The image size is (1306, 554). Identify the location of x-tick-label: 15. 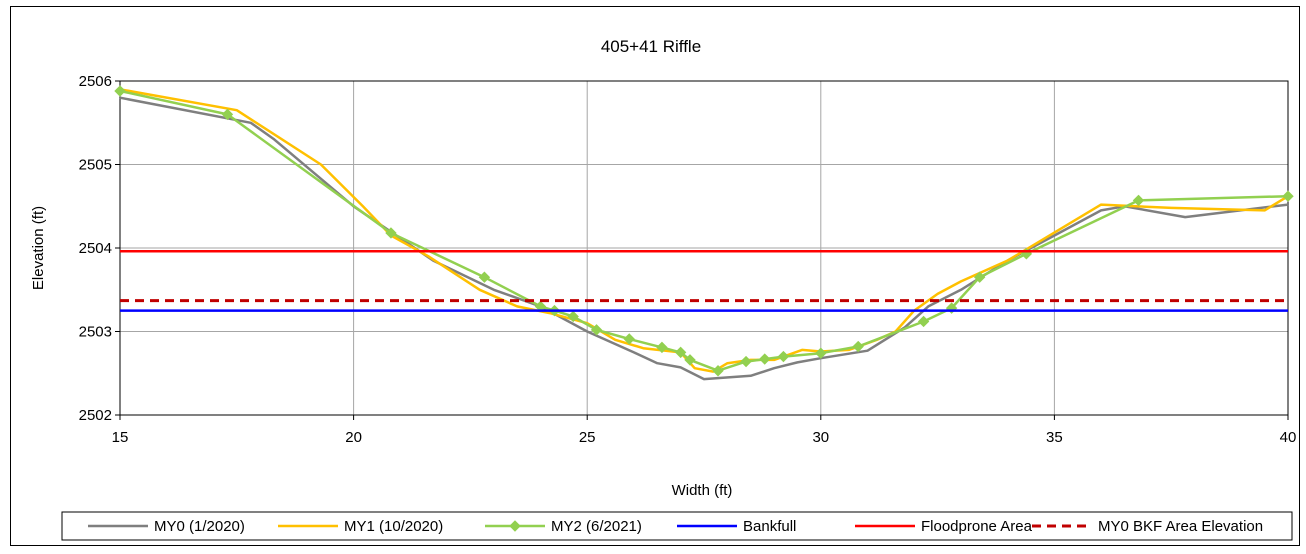
(120, 437).